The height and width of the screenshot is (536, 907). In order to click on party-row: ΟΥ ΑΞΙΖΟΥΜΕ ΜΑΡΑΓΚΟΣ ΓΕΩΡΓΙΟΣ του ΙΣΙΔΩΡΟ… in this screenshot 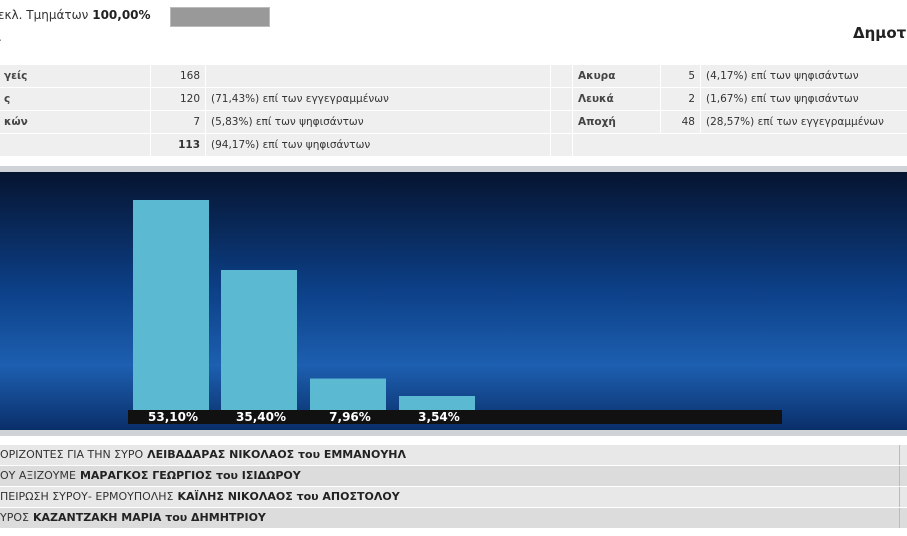, I will do `click(453, 476)`.